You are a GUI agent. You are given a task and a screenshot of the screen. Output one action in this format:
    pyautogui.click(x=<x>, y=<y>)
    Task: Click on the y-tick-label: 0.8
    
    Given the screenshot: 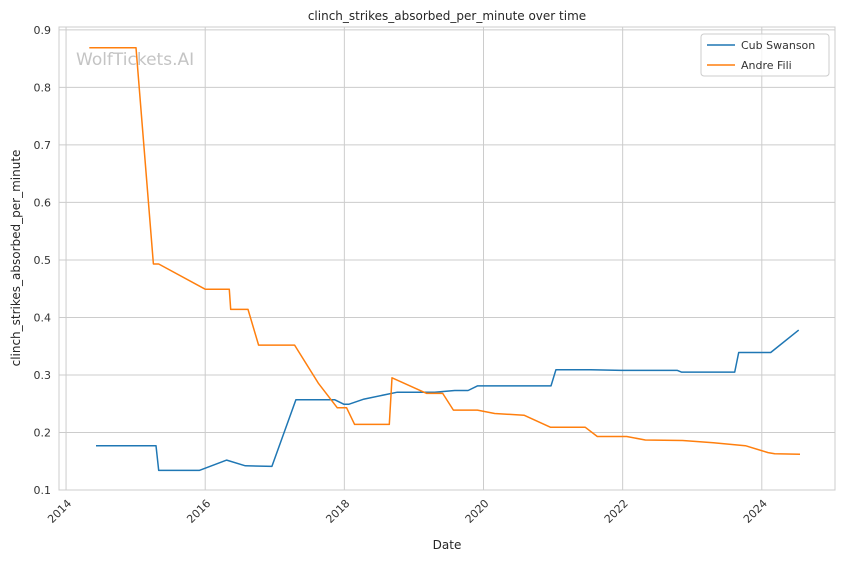 What is the action you would take?
    pyautogui.click(x=43, y=87)
    